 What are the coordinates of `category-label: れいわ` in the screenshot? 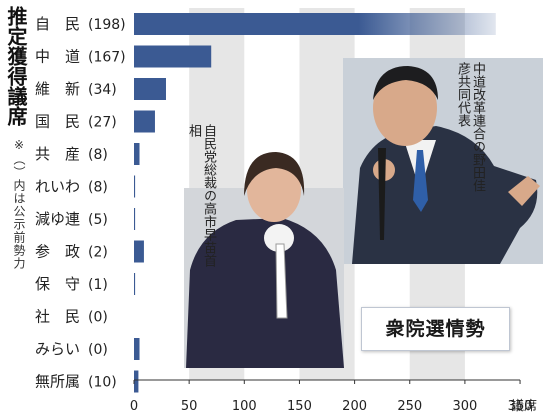 It's located at (57, 187).